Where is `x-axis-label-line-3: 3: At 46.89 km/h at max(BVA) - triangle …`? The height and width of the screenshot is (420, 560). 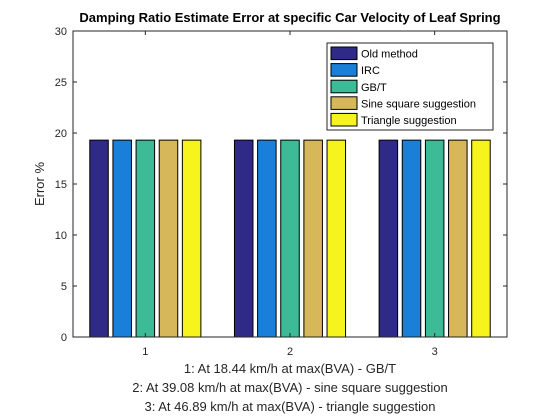 x-axis-label-line-3: 3: At 46.89 km/h at max(BVA) - triangle … is located at coordinates (290, 406).